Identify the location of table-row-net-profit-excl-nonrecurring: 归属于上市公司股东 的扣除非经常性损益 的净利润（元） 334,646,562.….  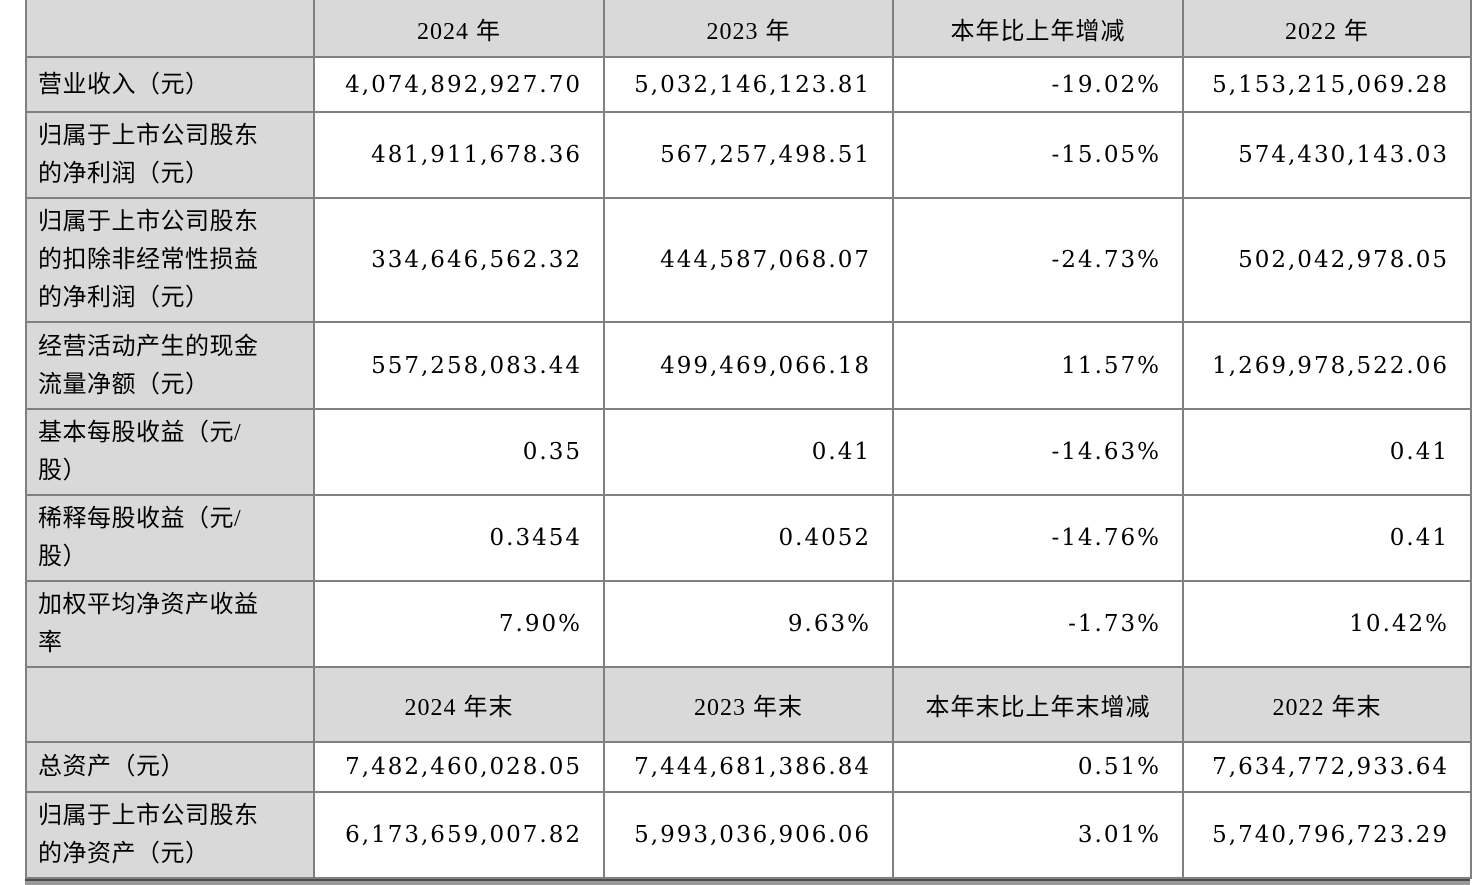
(748, 260).